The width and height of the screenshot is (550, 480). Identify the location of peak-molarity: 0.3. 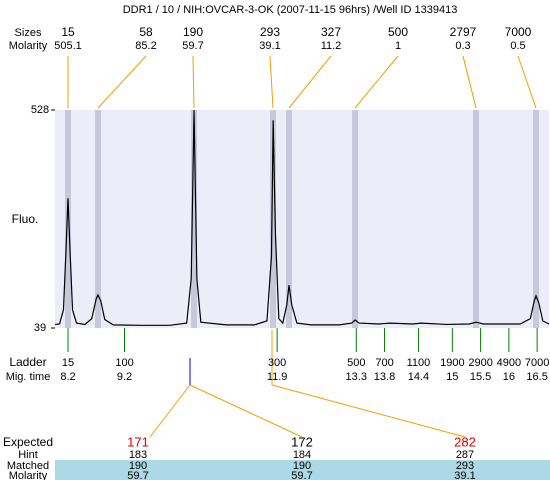
(462, 46).